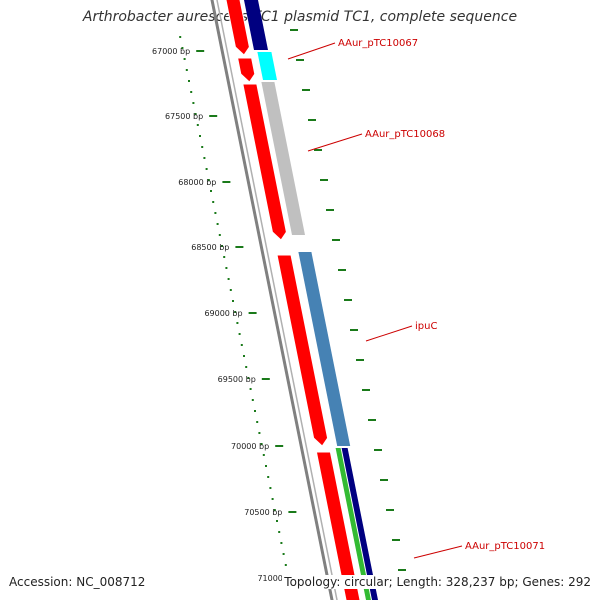  What do you see at coordinates (353, 524) in the screenshot?
I see `gene-green` at bounding box center [353, 524].